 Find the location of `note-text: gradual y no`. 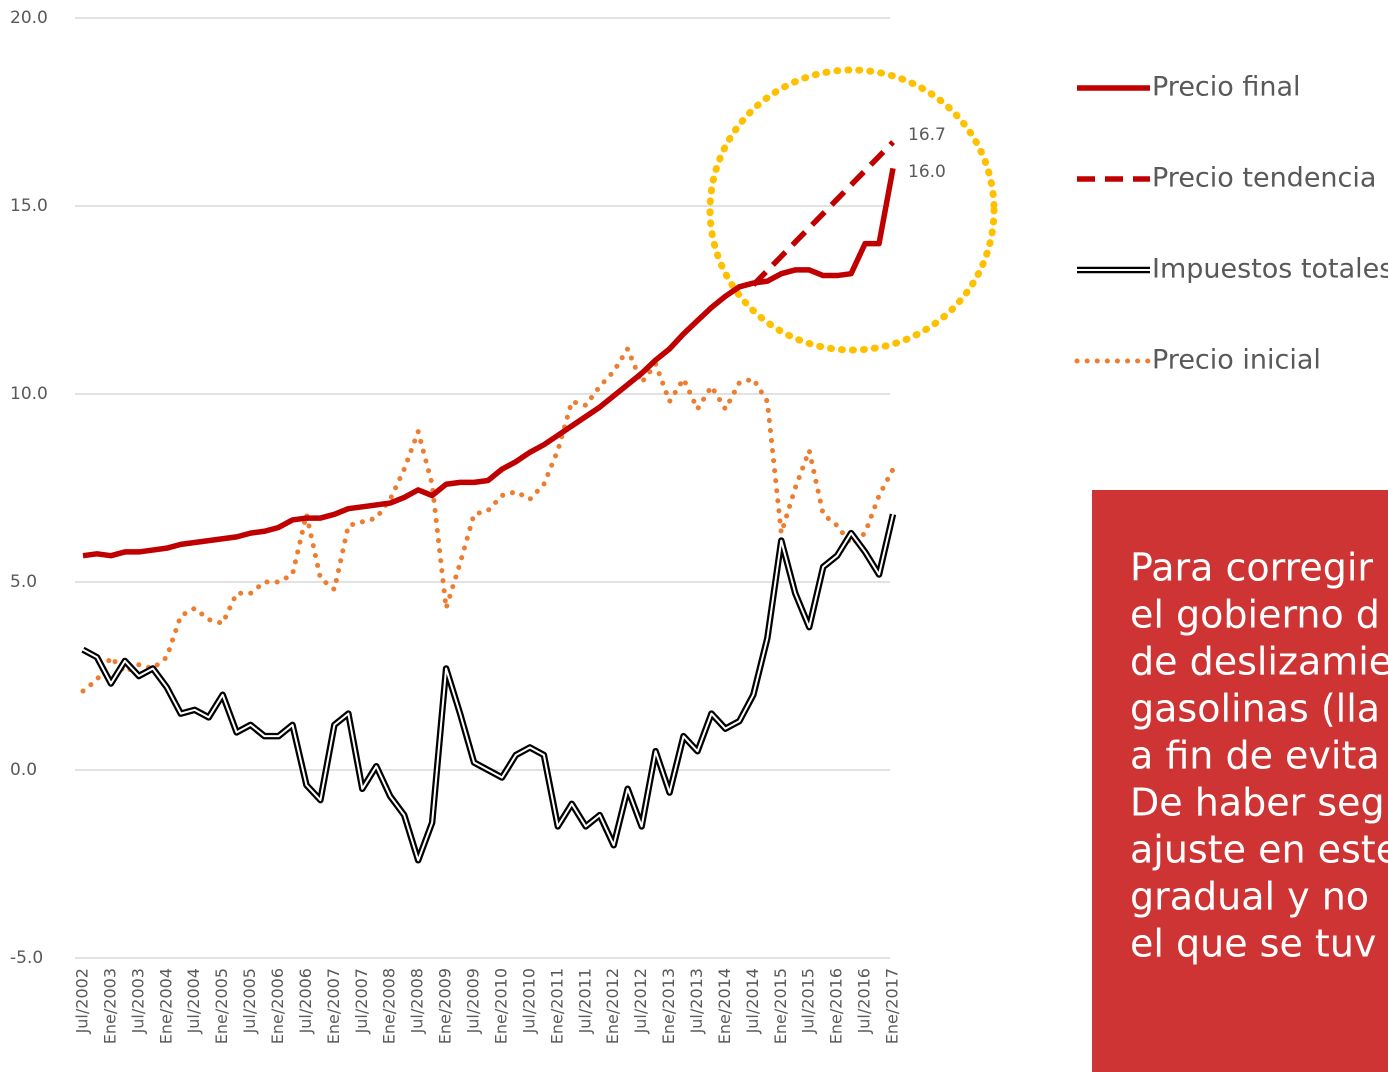

note-text: gradual y no is located at coordinates (1249, 897).